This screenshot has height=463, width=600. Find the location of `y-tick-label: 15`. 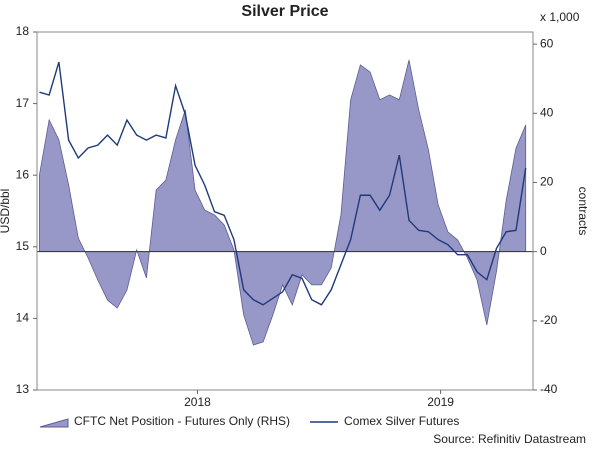

y-tick-label: 15 is located at coordinates (23, 246).